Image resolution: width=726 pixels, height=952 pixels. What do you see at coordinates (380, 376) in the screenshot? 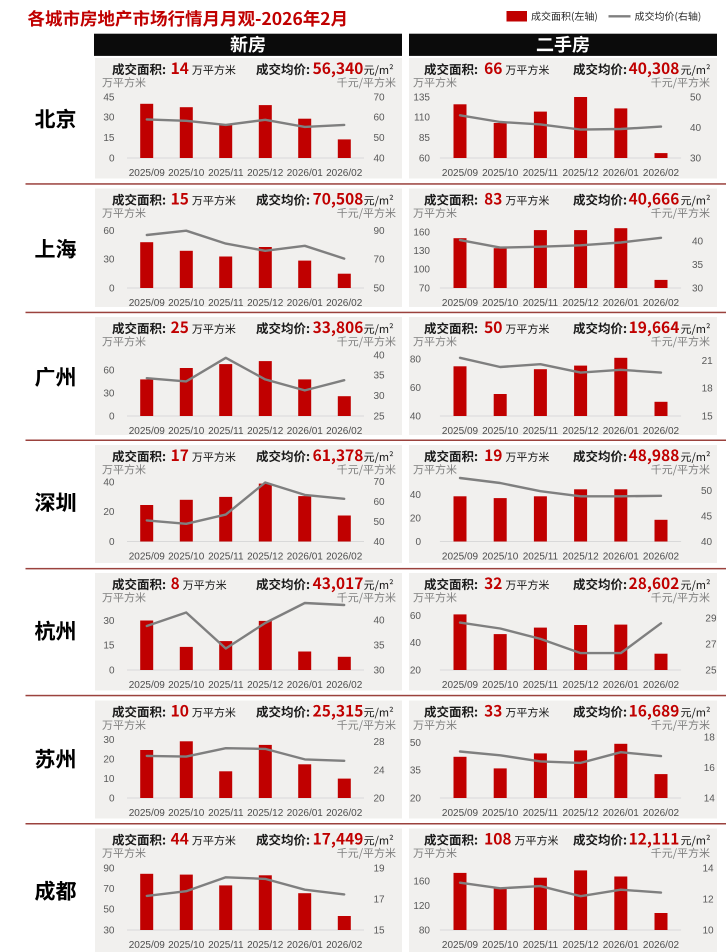
I see `svg-text: 35` at bounding box center [380, 376].